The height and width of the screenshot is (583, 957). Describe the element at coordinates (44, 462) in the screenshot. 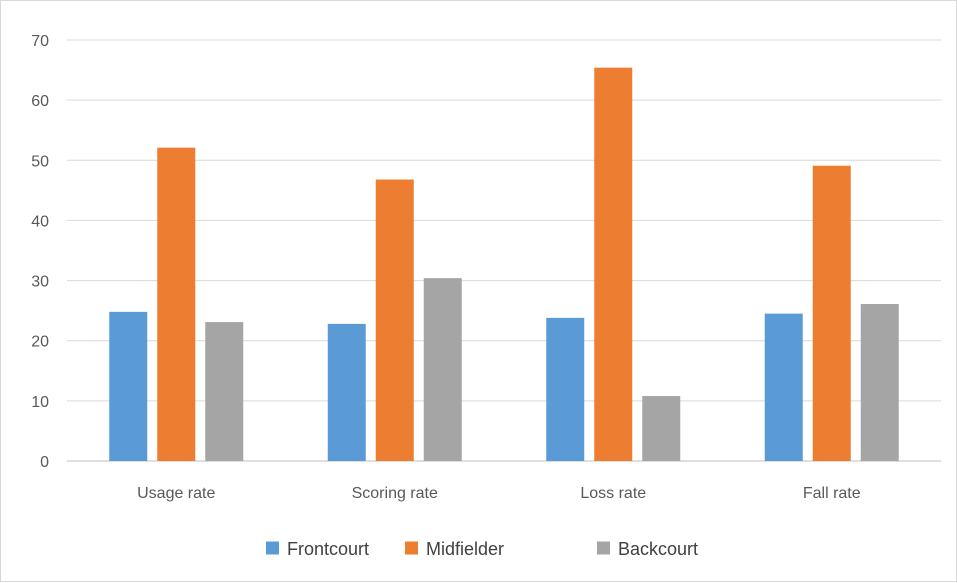

I see `y-tick-label: 0` at that location.